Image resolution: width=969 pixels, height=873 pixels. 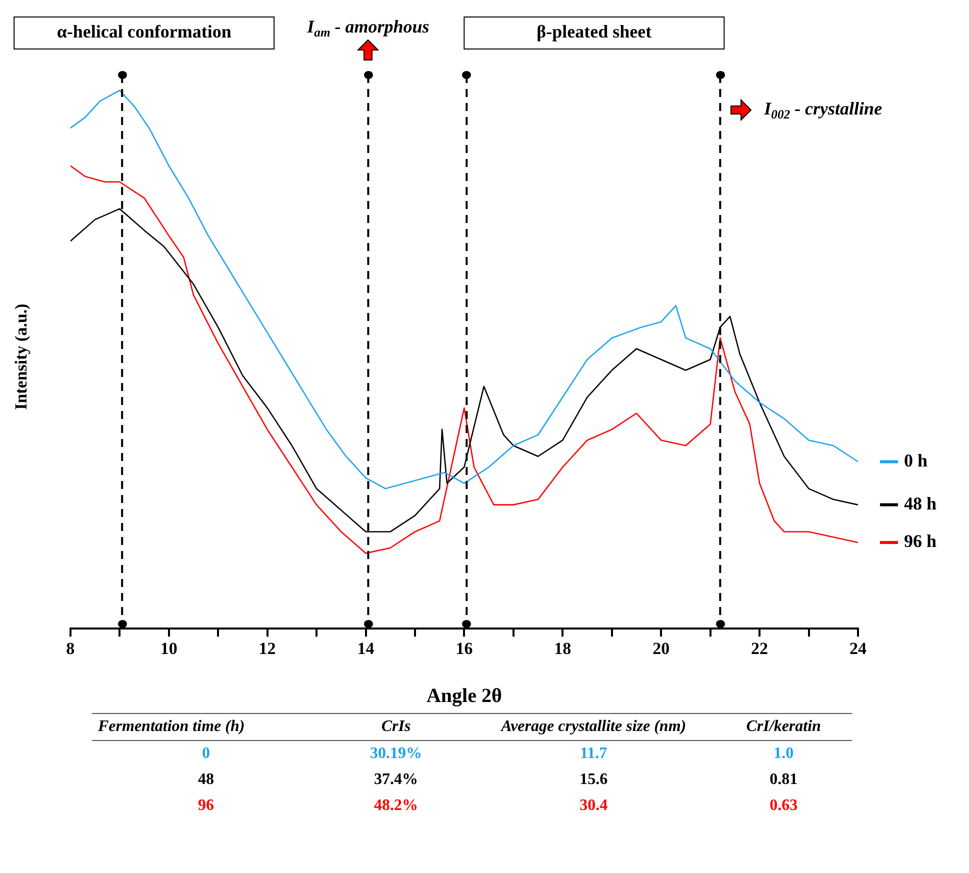 I want to click on text: β-pleated sheet, so click(x=594, y=32).